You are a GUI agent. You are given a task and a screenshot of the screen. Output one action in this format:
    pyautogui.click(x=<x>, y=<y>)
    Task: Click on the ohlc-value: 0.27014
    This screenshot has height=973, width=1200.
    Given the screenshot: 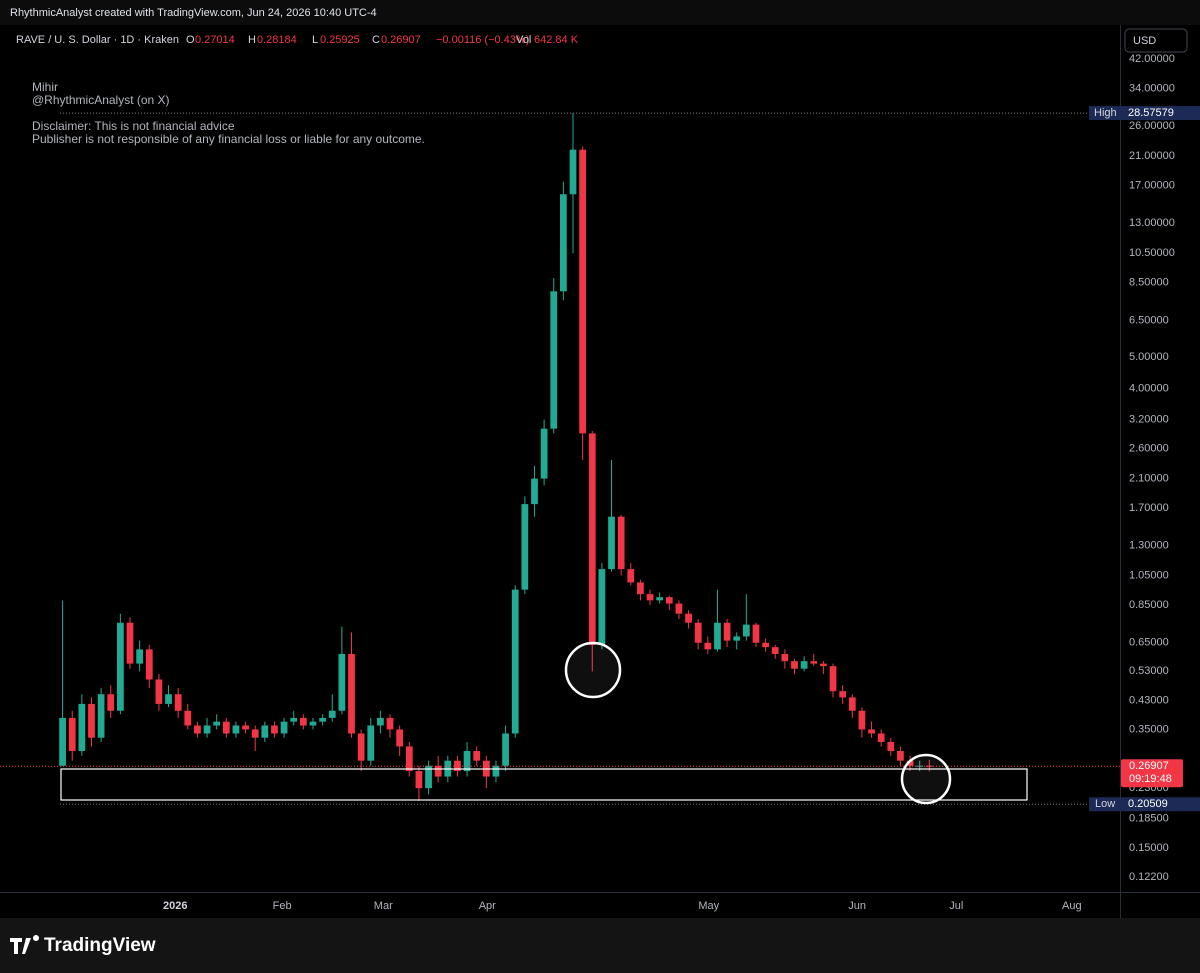 What is the action you would take?
    pyautogui.click(x=215, y=40)
    